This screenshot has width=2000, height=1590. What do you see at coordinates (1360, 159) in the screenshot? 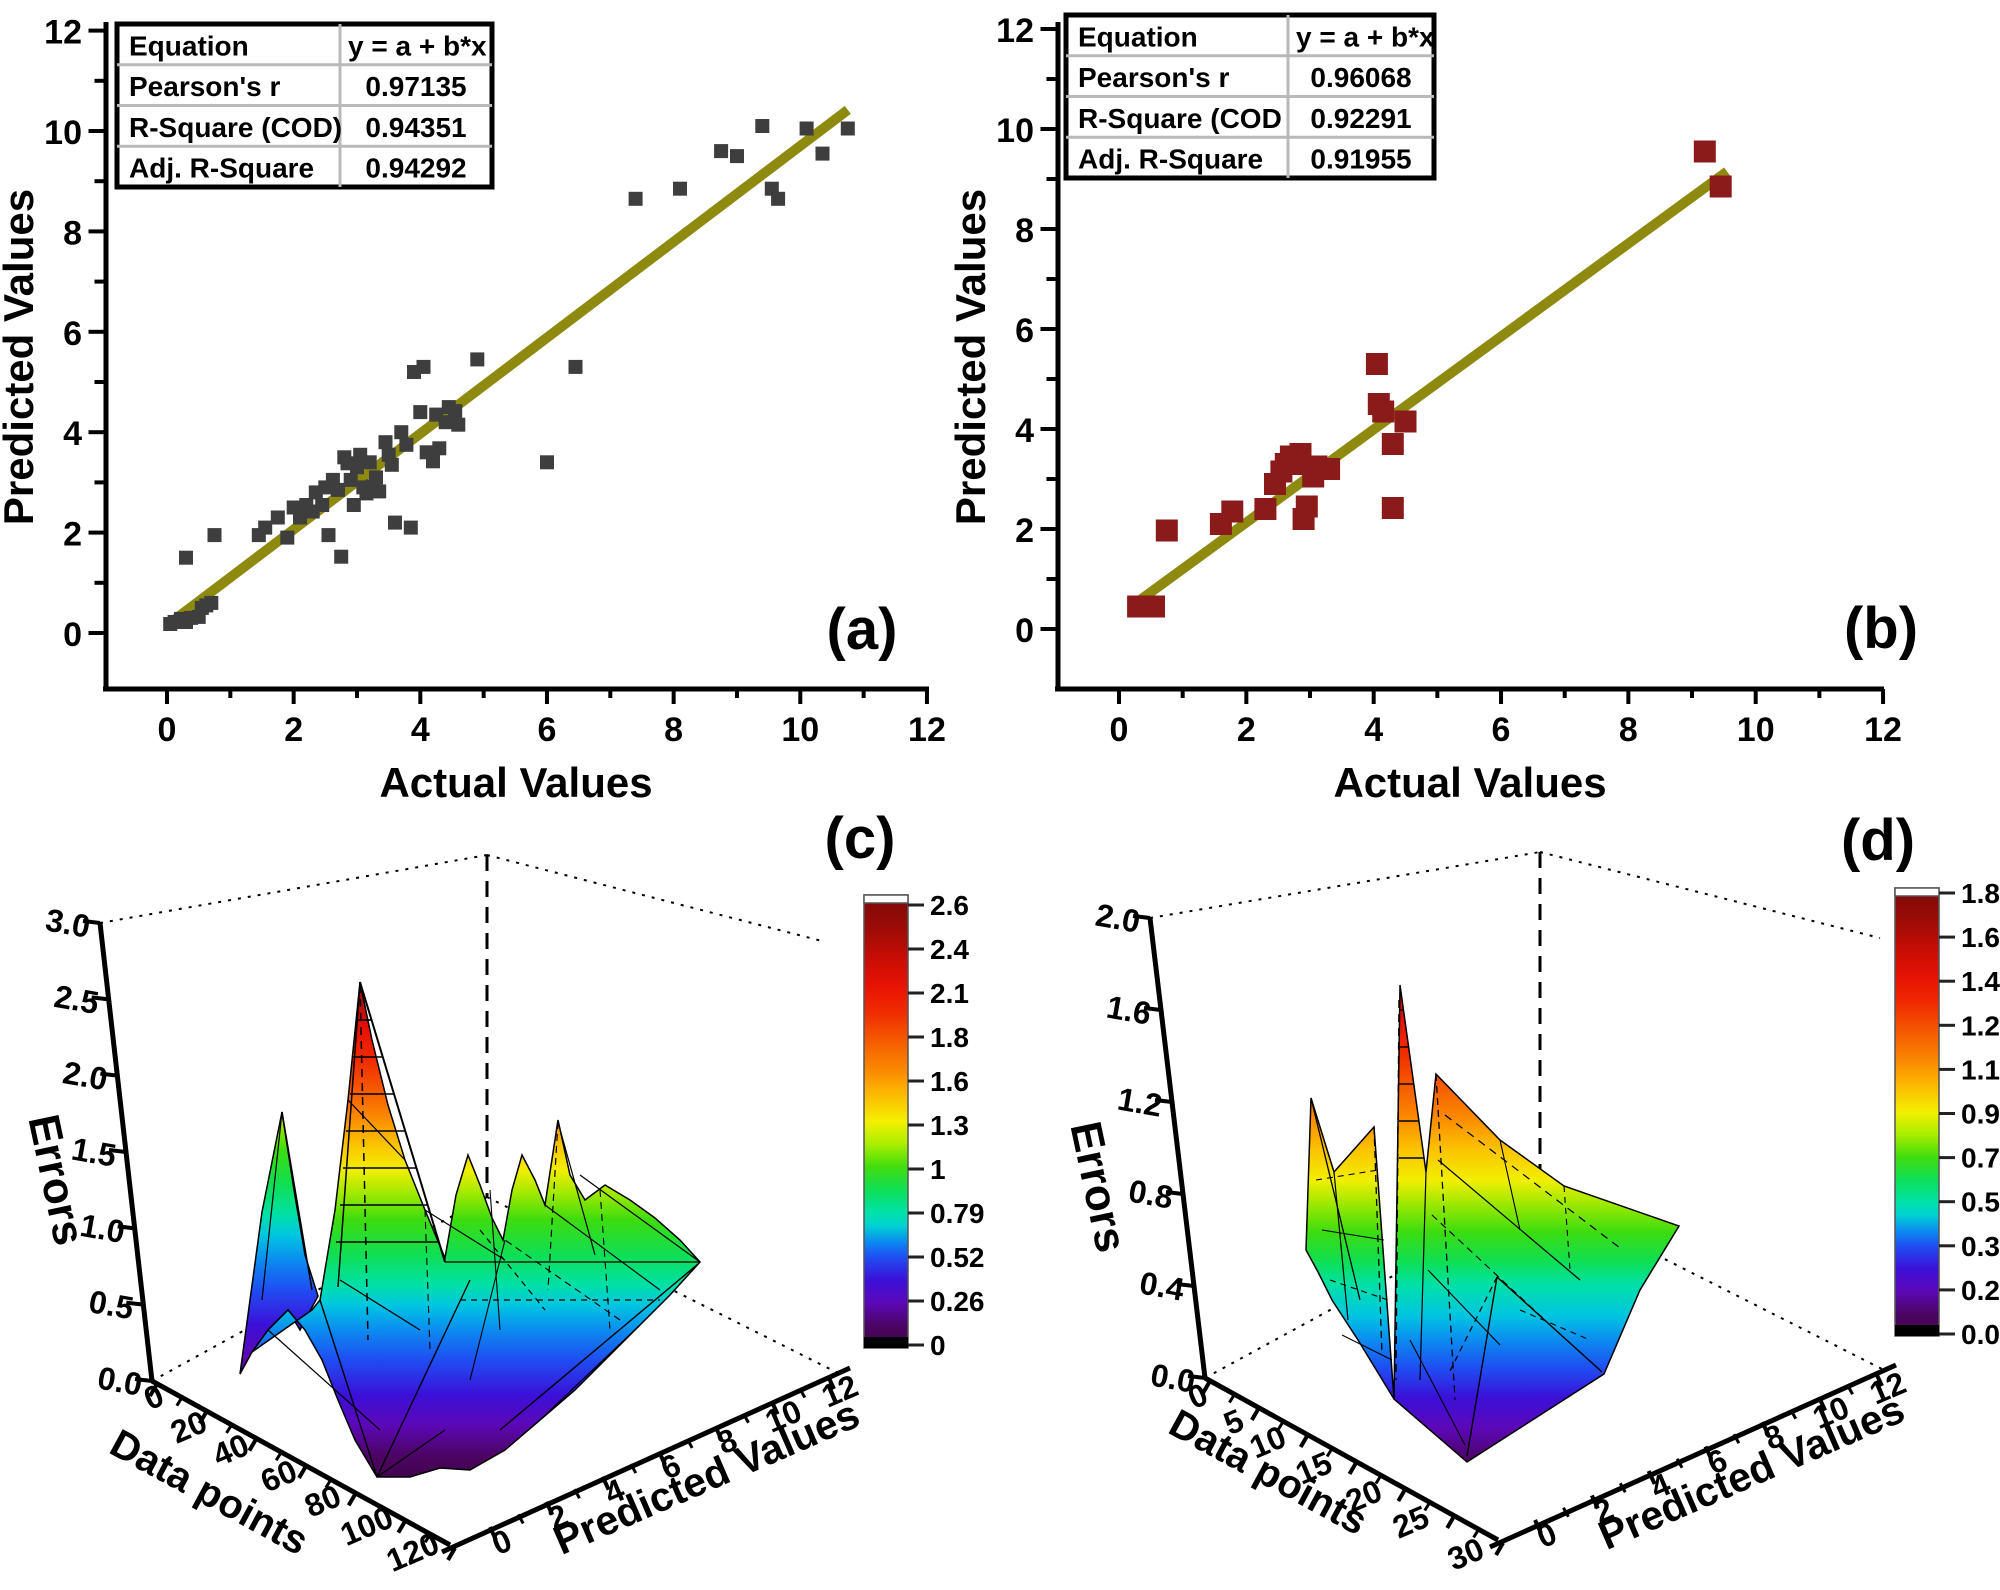
I see `svg-text: 0.91955` at bounding box center [1360, 159].